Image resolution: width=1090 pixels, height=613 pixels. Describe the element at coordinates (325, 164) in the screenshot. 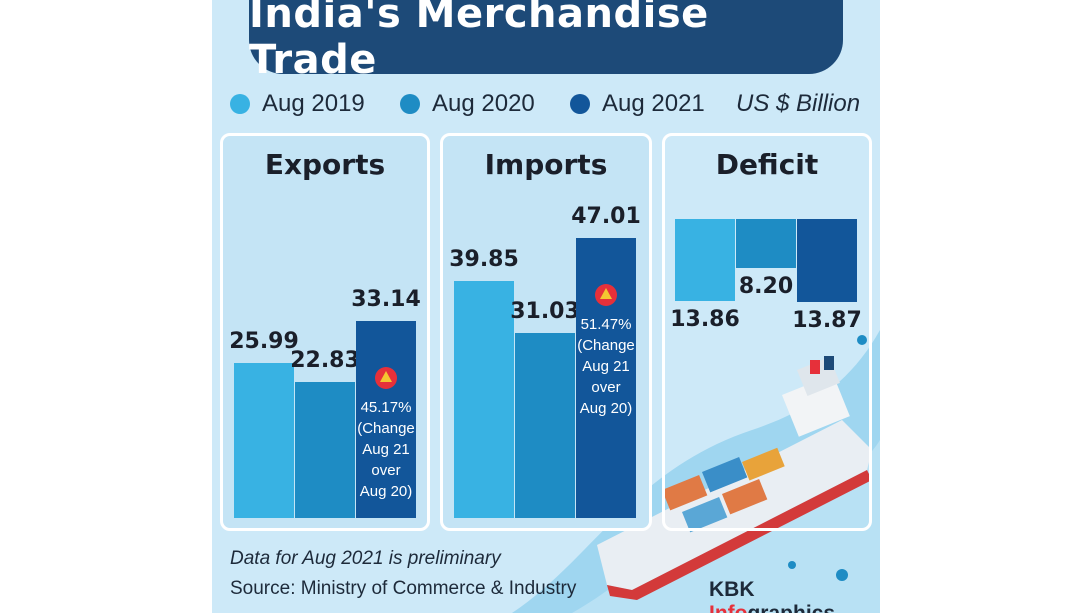

I see `panel-title-exports: Exports` at that location.